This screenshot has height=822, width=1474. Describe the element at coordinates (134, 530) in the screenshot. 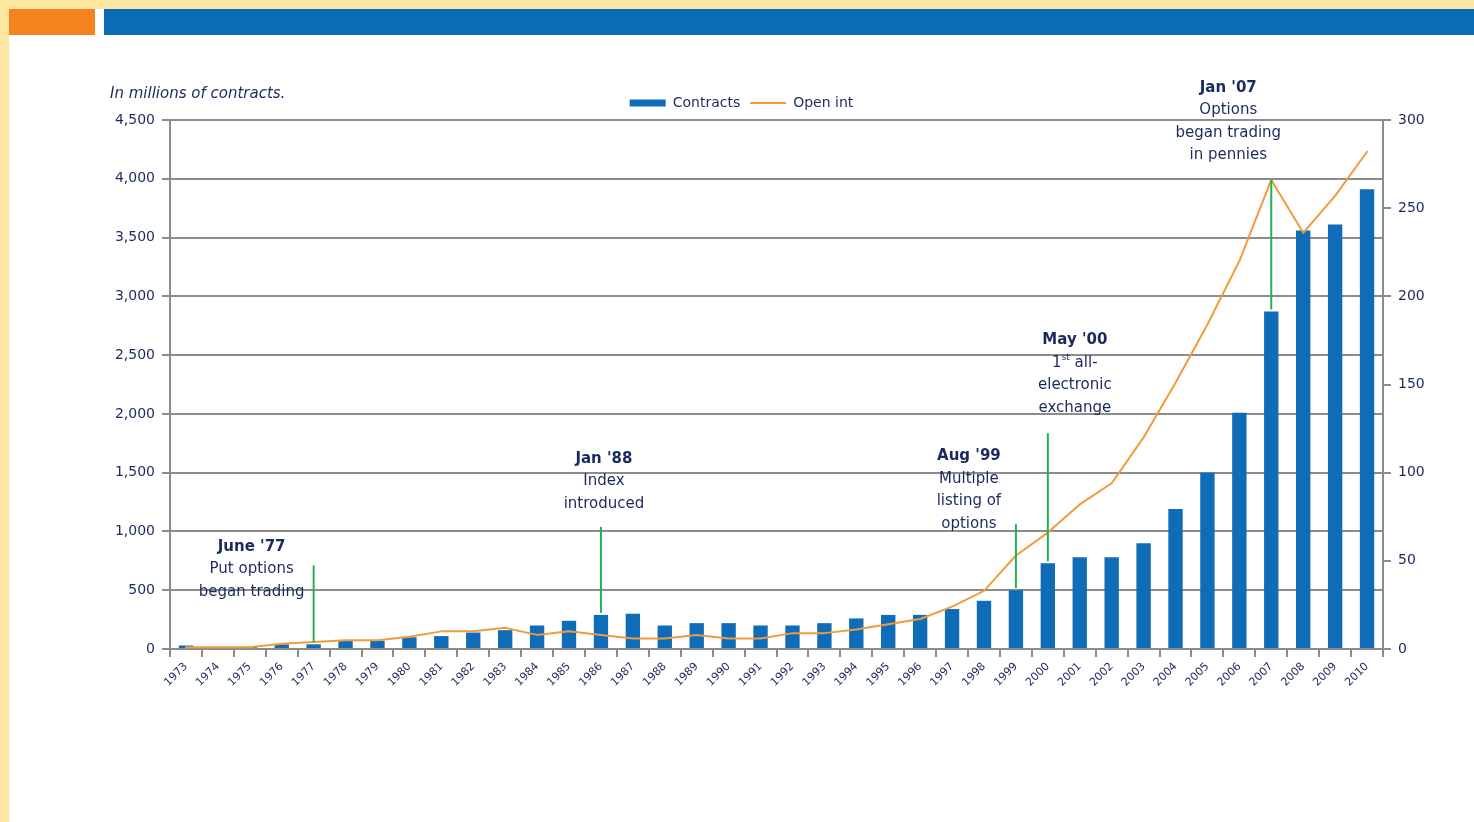

I see `y-tick-label: 1,000` at that location.